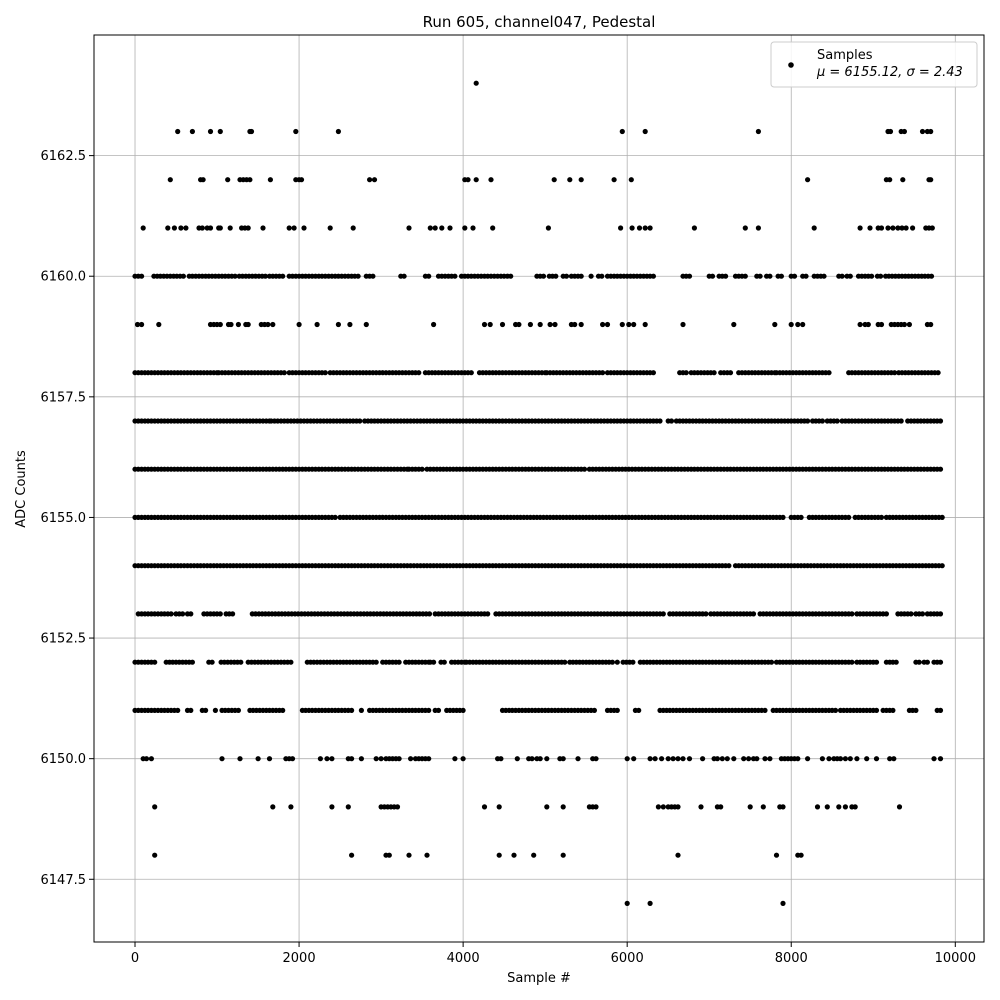 Image resolution: width=1000 pixels, height=1000 pixels. What do you see at coordinates (64, 880) in the screenshot?
I see `y-tick-label: 6147.5` at bounding box center [64, 880].